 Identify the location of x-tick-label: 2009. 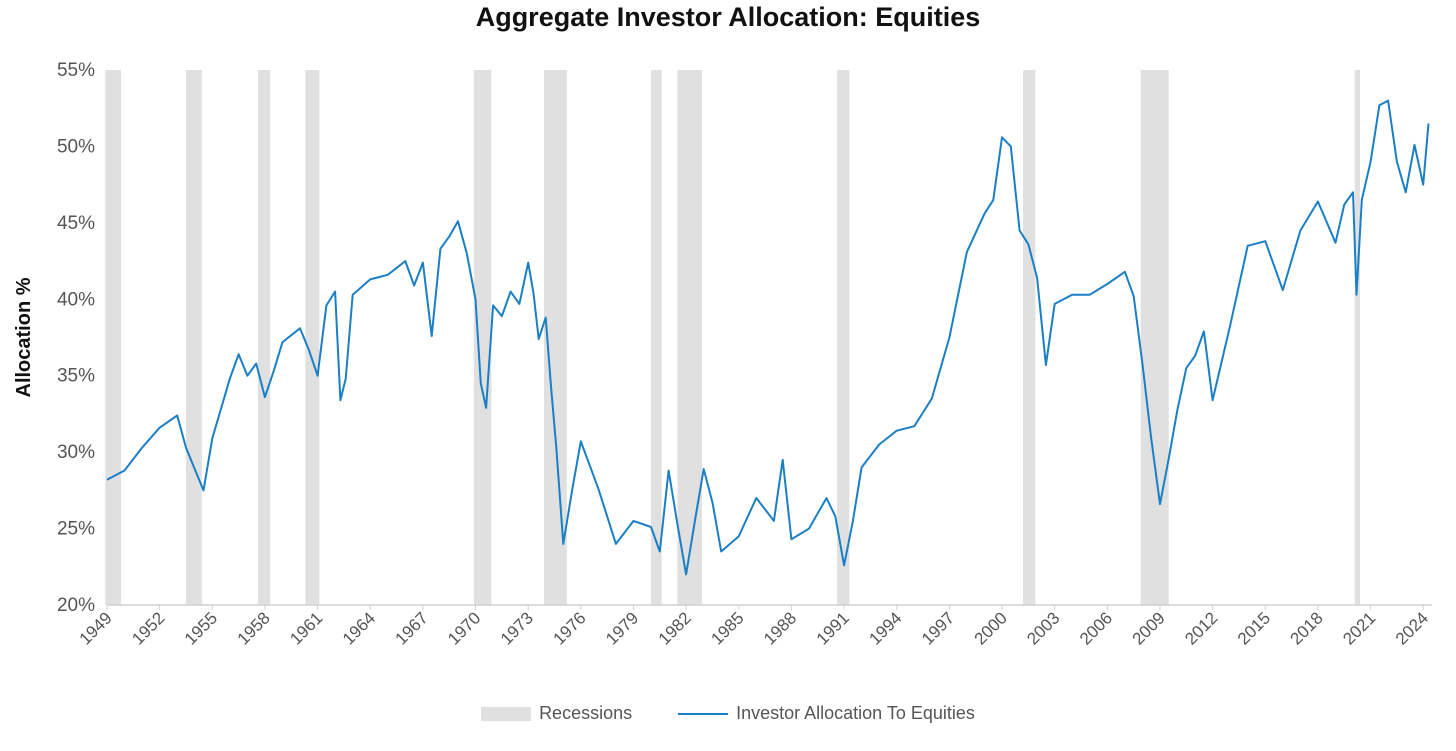
(1149, 628).